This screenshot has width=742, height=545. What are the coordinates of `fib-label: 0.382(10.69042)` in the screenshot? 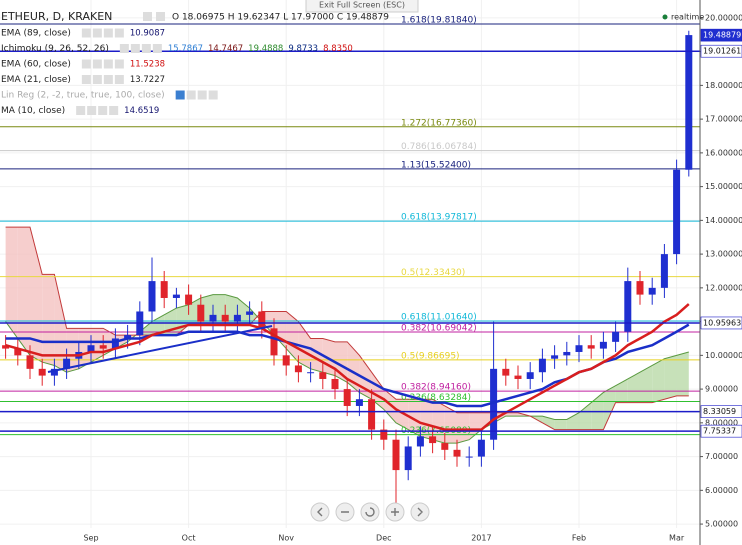 It's located at (439, 329).